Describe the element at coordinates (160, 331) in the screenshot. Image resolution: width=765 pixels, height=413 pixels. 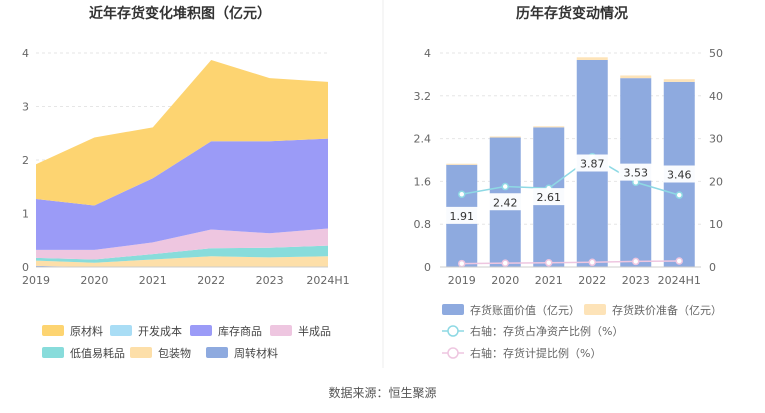
I see `legend-label-开发成本: 开发成本` at that location.